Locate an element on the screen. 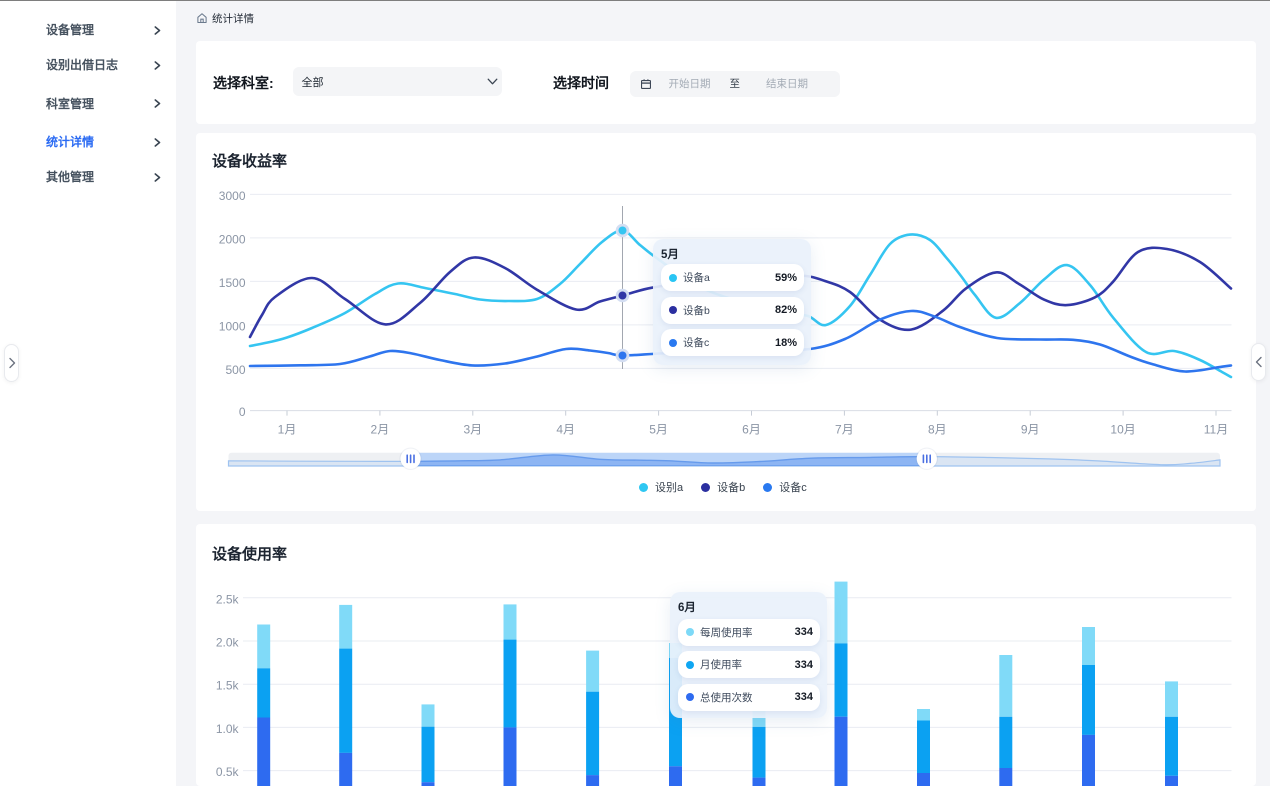 Image resolution: width=1270 pixels, height=786 pixels. svg-text: 4月 is located at coordinates (565, 430).